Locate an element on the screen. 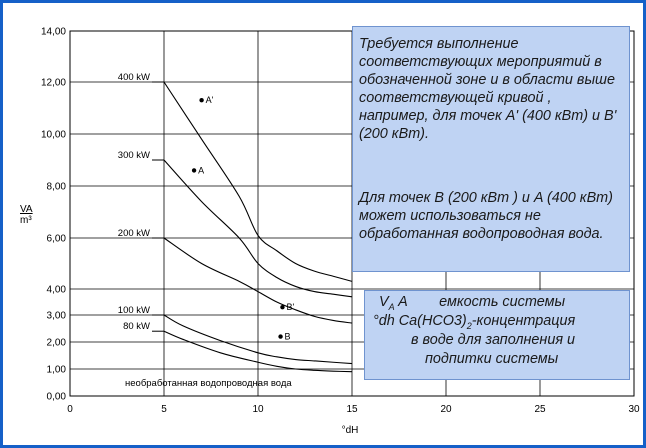  y-tick-label: 2,00 is located at coordinates (57, 343).